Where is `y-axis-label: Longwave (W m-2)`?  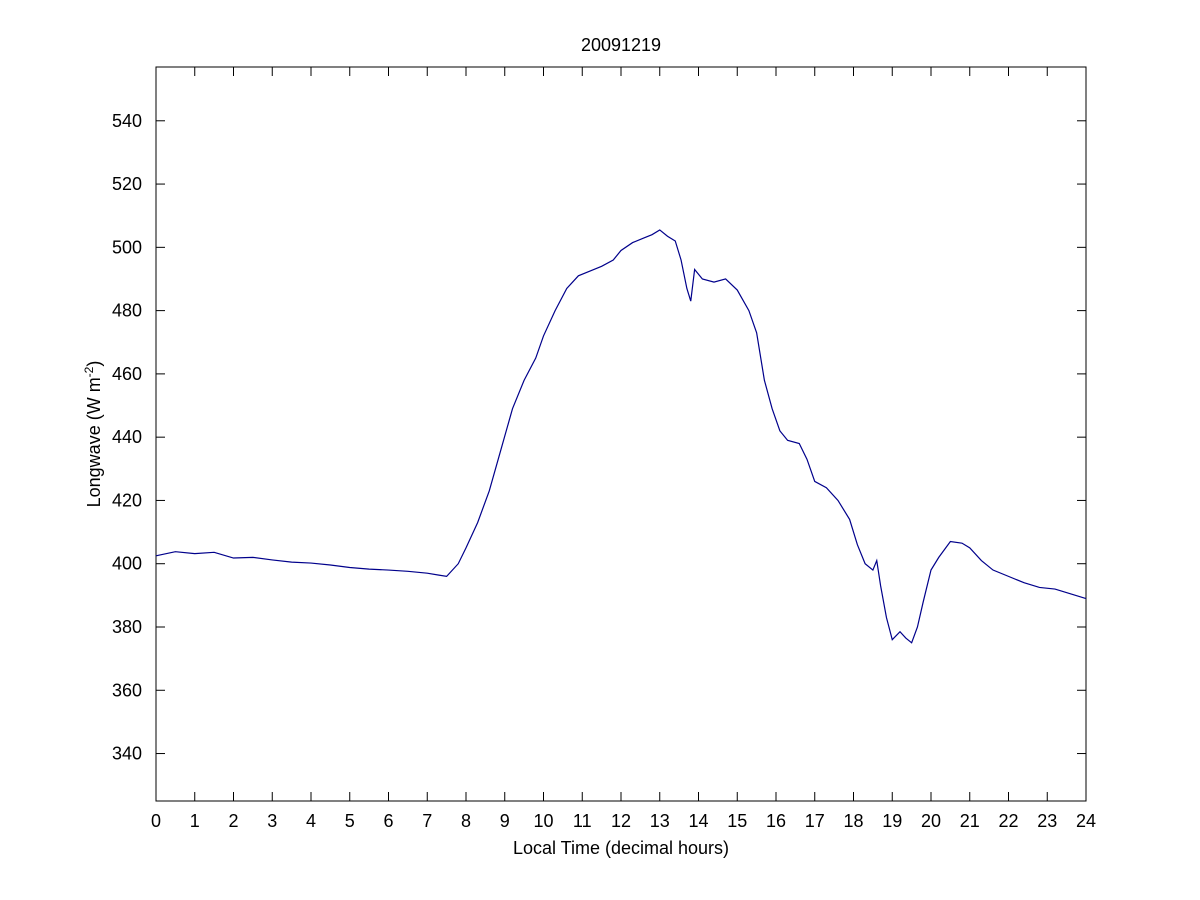 y-axis-label: Longwave (W m-2) is located at coordinates (93, 434).